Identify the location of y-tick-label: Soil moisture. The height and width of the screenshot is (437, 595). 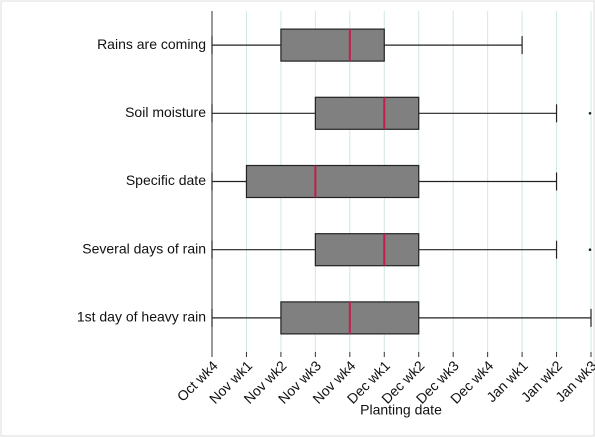
(165, 112).